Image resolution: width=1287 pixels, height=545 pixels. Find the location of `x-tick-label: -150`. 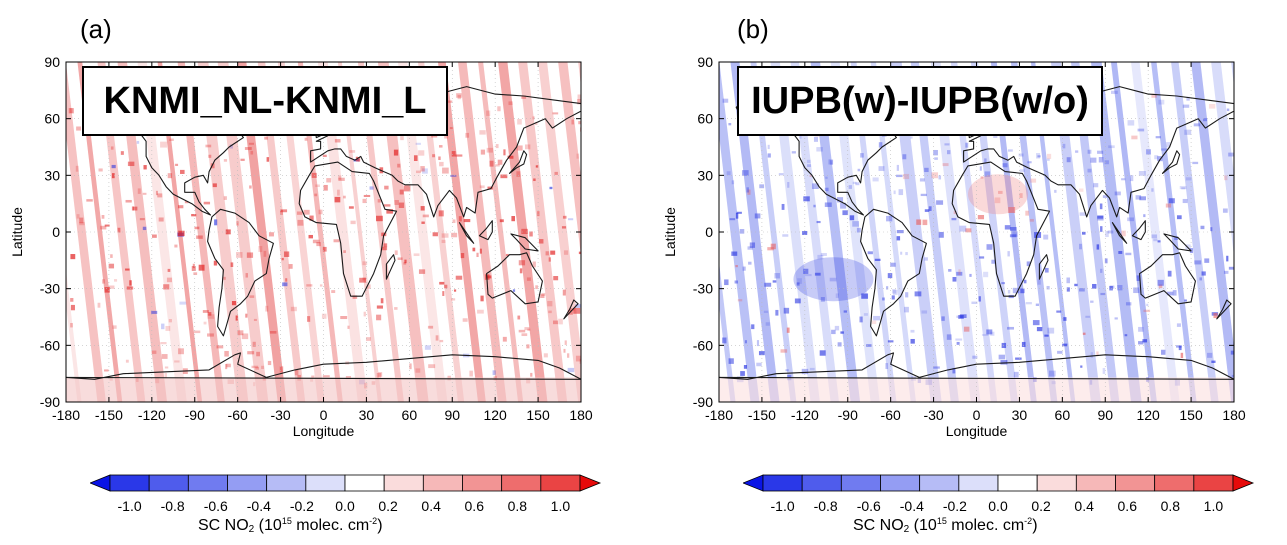

x-tick-label: -150 is located at coordinates (109, 415).